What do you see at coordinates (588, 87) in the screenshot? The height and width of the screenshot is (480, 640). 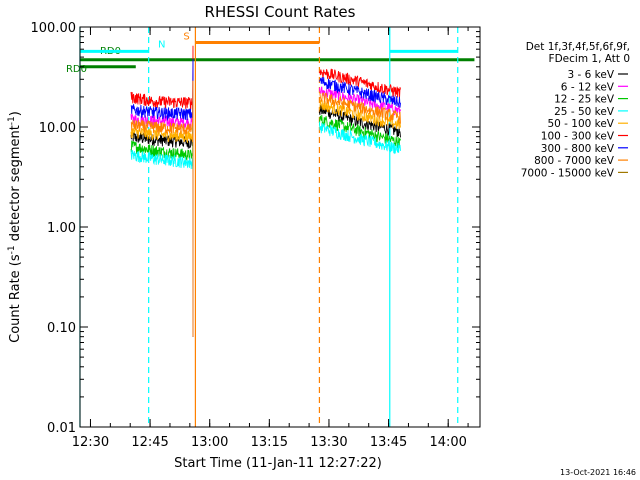 I see `legend-entry: 6 - 12 keV` at bounding box center [588, 87].